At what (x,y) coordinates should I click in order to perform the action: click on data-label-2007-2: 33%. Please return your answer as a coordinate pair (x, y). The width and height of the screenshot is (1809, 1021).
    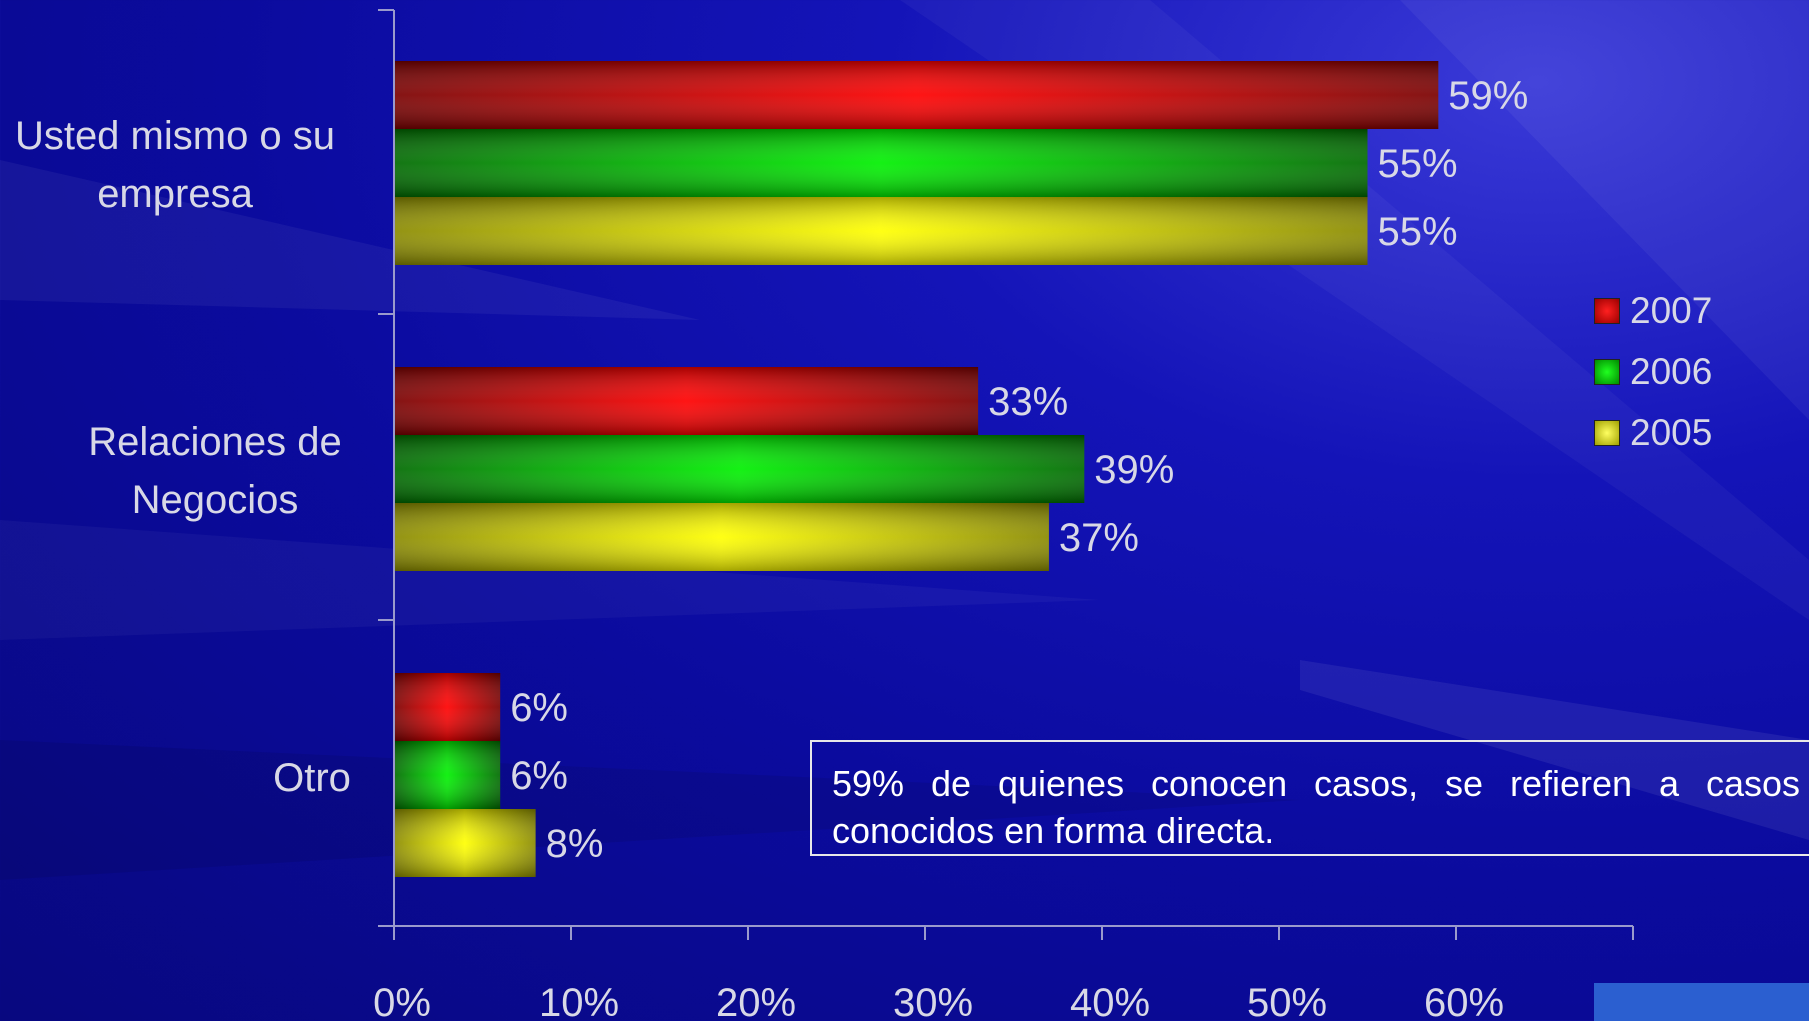
    Looking at the image, I should click on (1028, 402).